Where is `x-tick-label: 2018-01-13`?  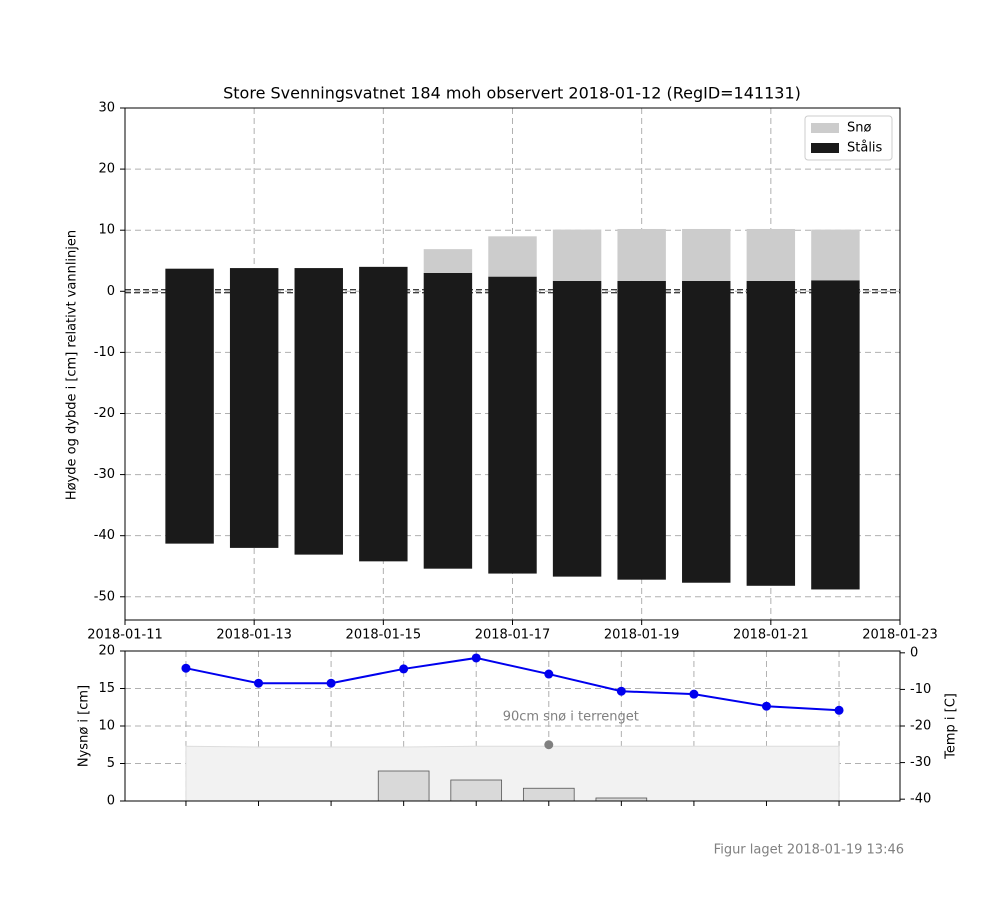 x-tick-label: 2018-01-13 is located at coordinates (254, 635).